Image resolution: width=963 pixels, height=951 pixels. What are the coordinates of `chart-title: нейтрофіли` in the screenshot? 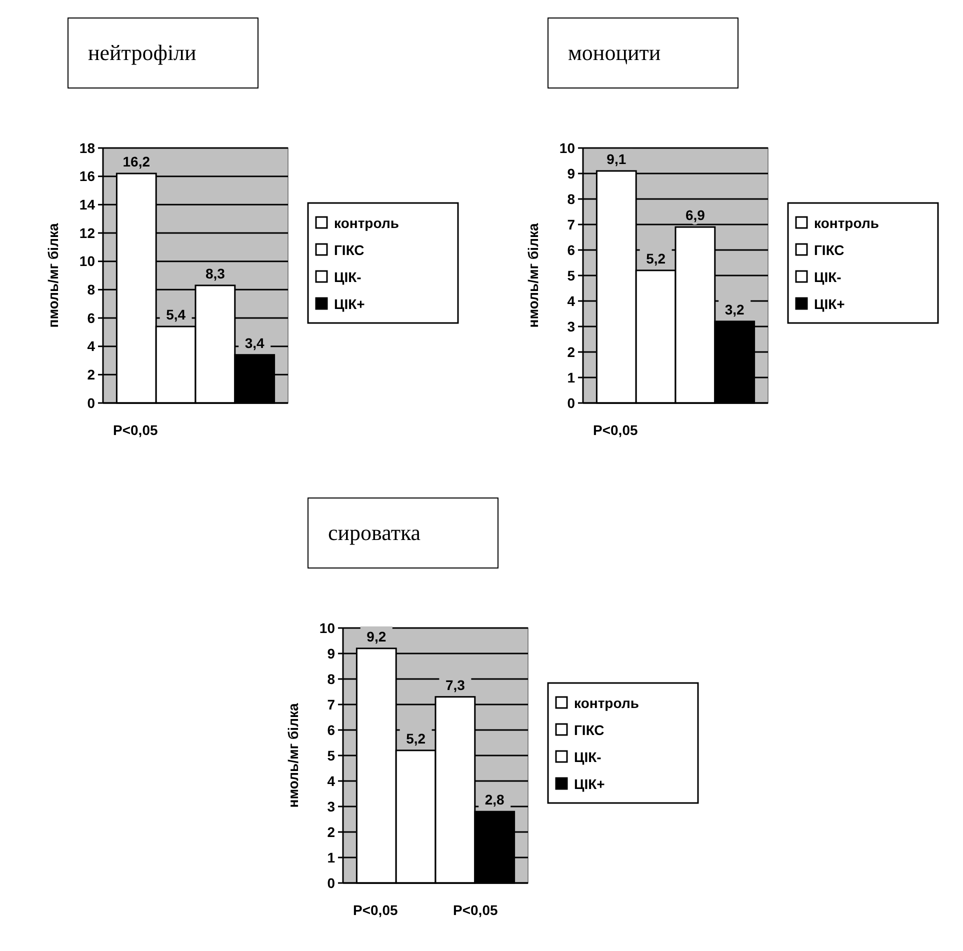 It's located at (142, 52).